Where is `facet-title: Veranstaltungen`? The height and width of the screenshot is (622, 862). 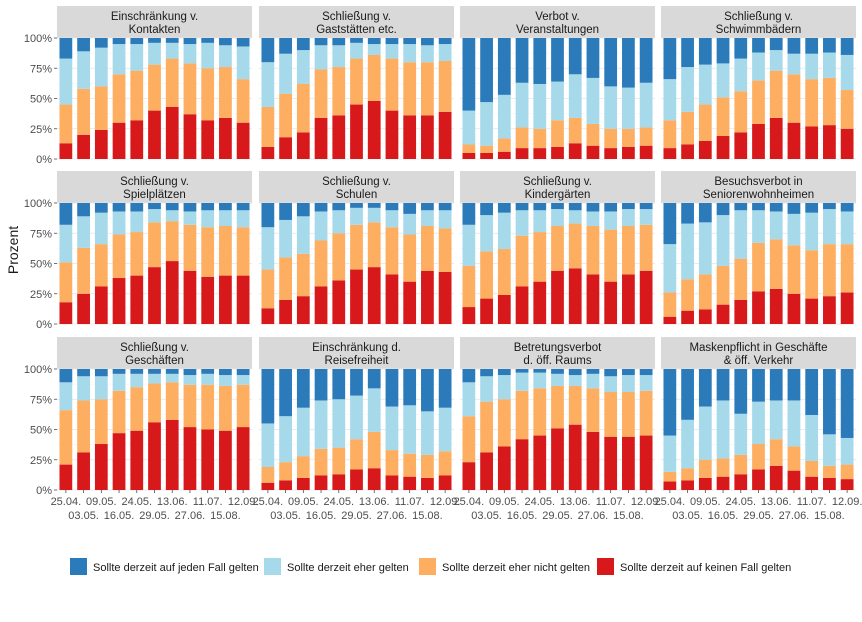
facet-title: Veranstaltungen is located at coordinates (557, 30).